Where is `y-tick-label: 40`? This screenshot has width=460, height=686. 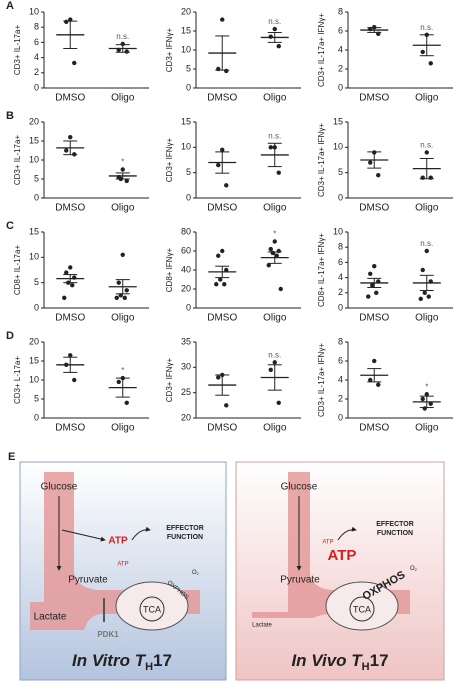 y-tick-label: 40 is located at coordinates (186, 269).